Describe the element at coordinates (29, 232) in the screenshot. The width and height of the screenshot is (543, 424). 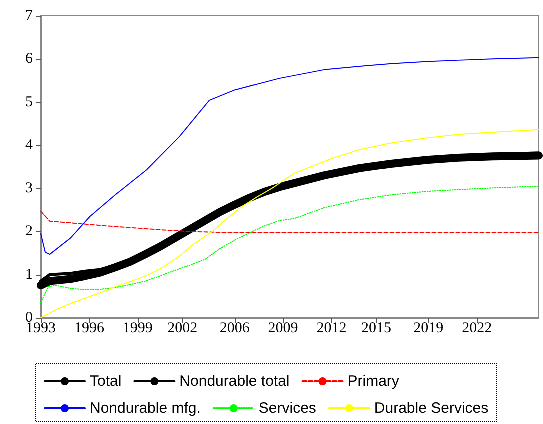
I see `y-tick-label: 2` at that location.